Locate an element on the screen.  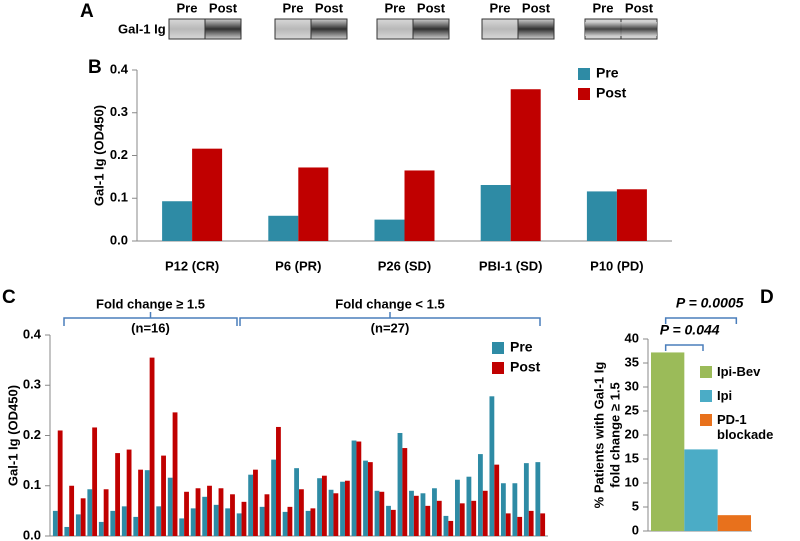
legend-label: Ipi-Bev is located at coordinates (739, 371).